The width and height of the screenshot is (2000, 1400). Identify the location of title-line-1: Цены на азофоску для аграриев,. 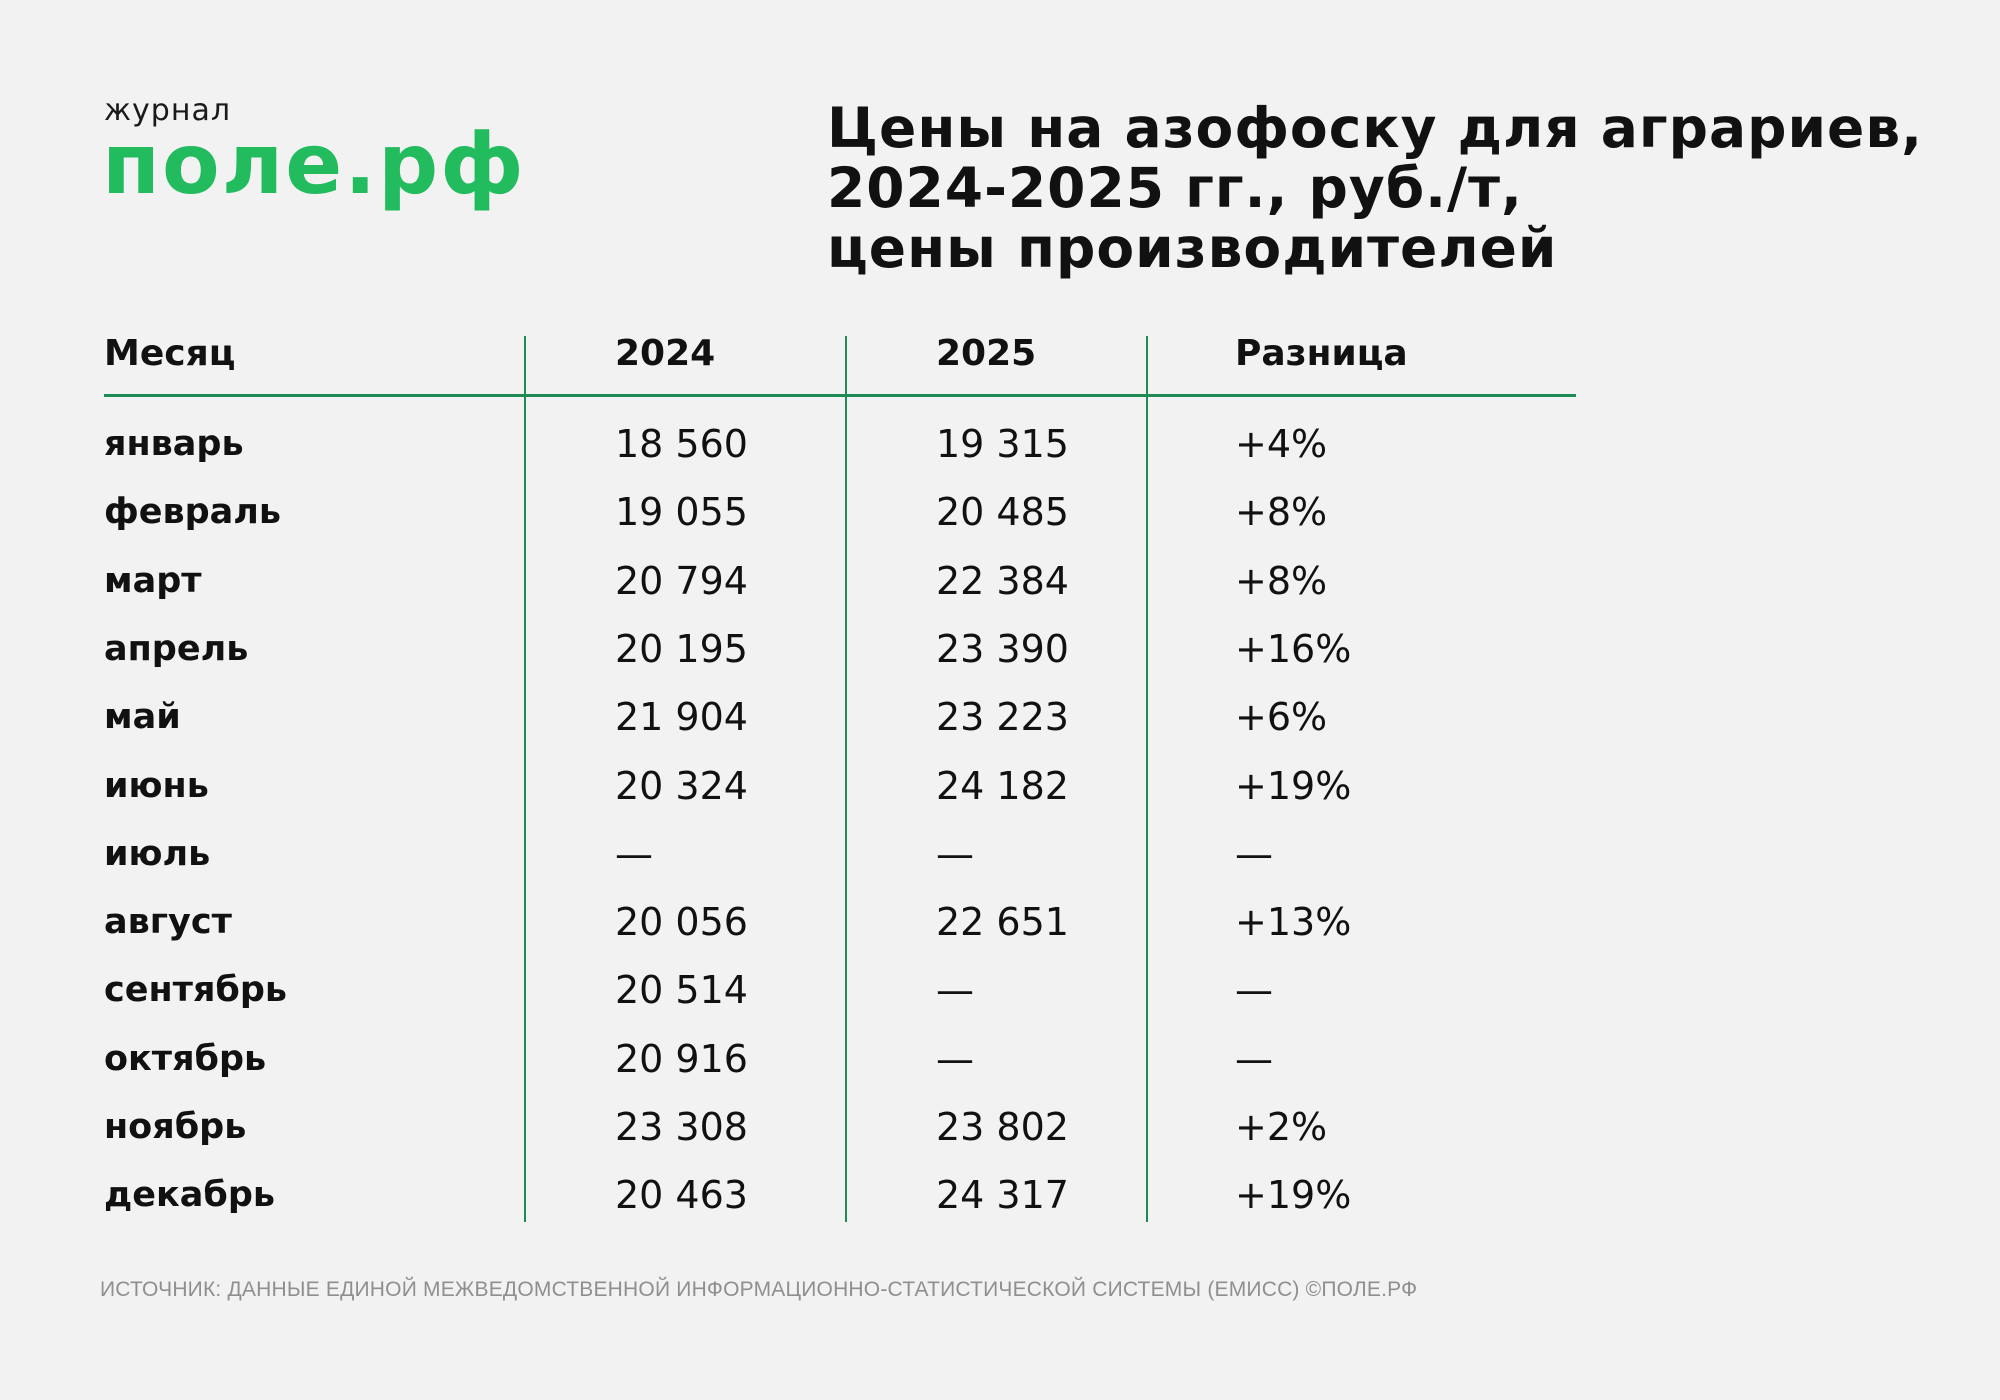
(1375, 128).